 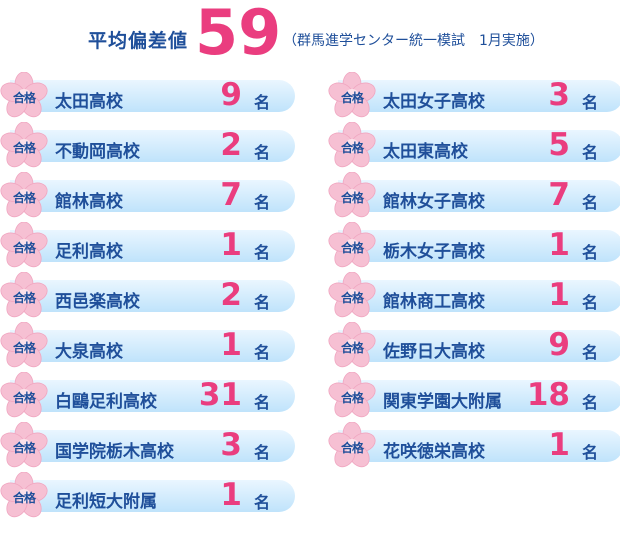 What do you see at coordinates (434, 352) in the screenshot?
I see `school-name: 佐野日大高校` at bounding box center [434, 352].